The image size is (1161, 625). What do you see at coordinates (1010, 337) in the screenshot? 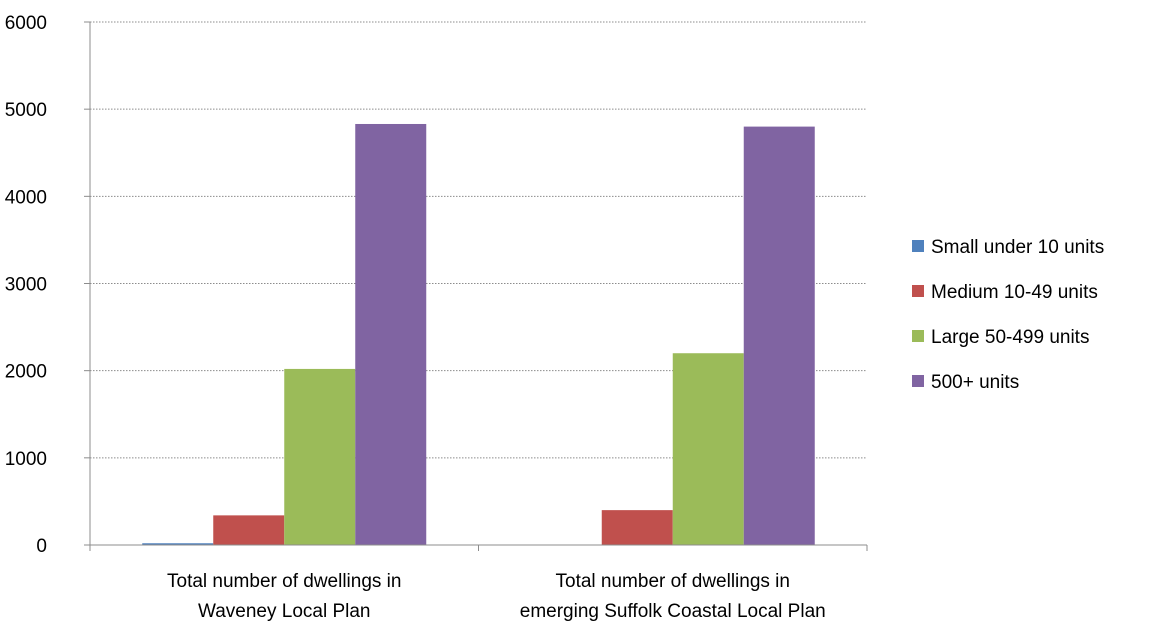
I see `legend-label: Large 50-499 units` at bounding box center [1010, 337].